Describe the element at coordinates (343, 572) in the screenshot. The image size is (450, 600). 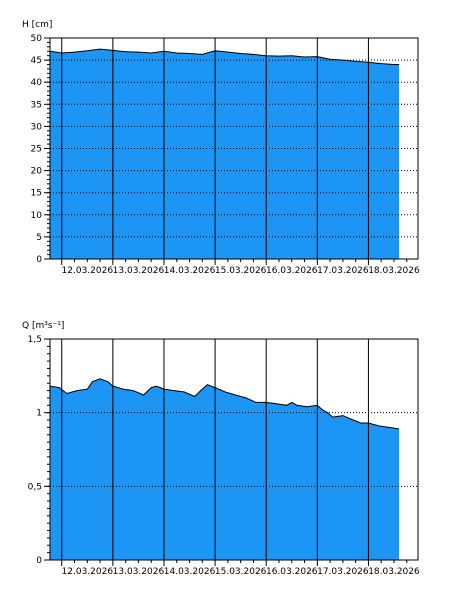
I see `discharge-x-tick-label: 17.03.2026` at that location.